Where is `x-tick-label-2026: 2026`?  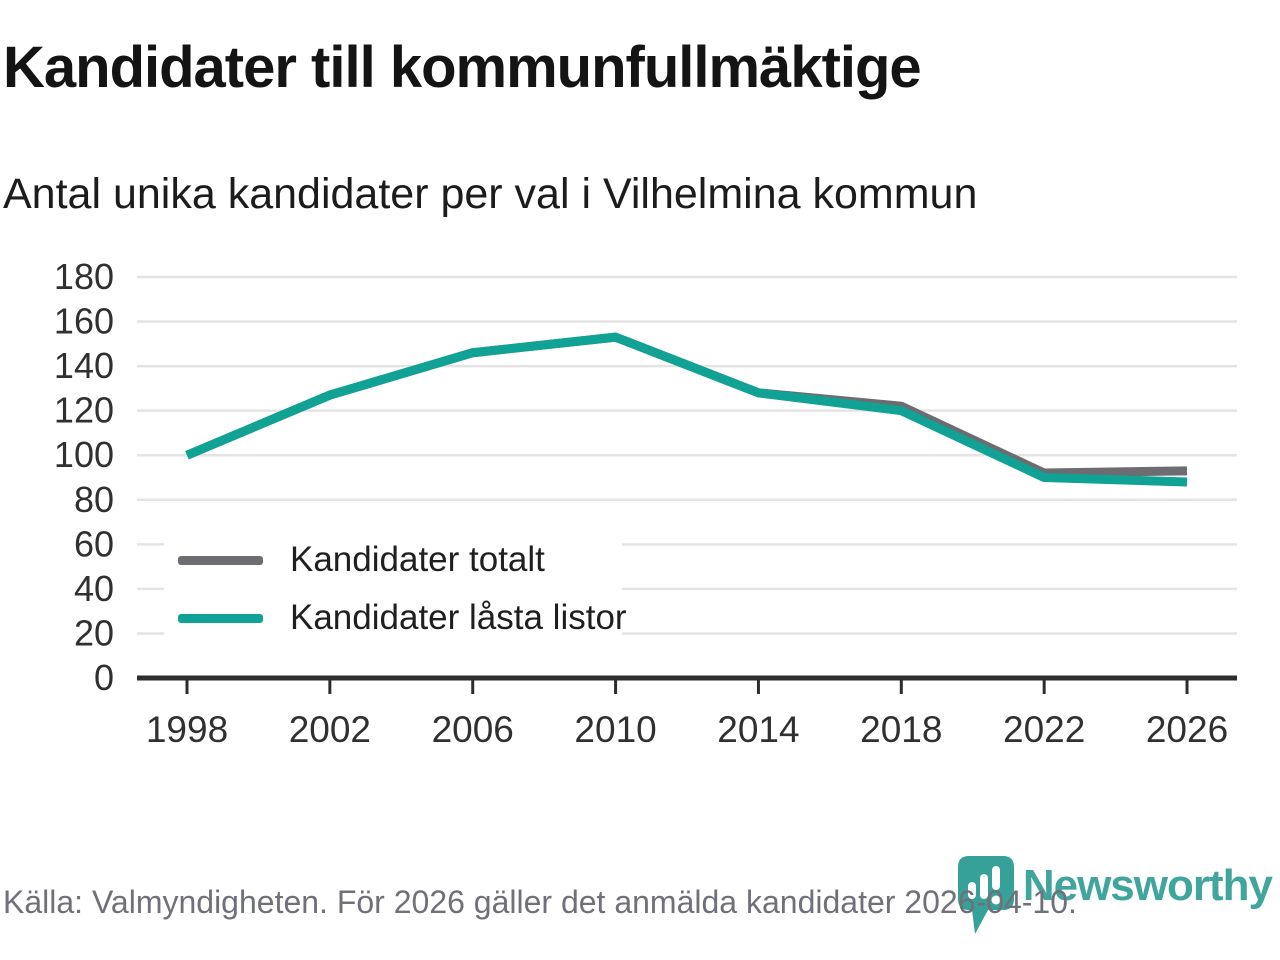
x-tick-label-2026: 2026 is located at coordinates (1187, 729).